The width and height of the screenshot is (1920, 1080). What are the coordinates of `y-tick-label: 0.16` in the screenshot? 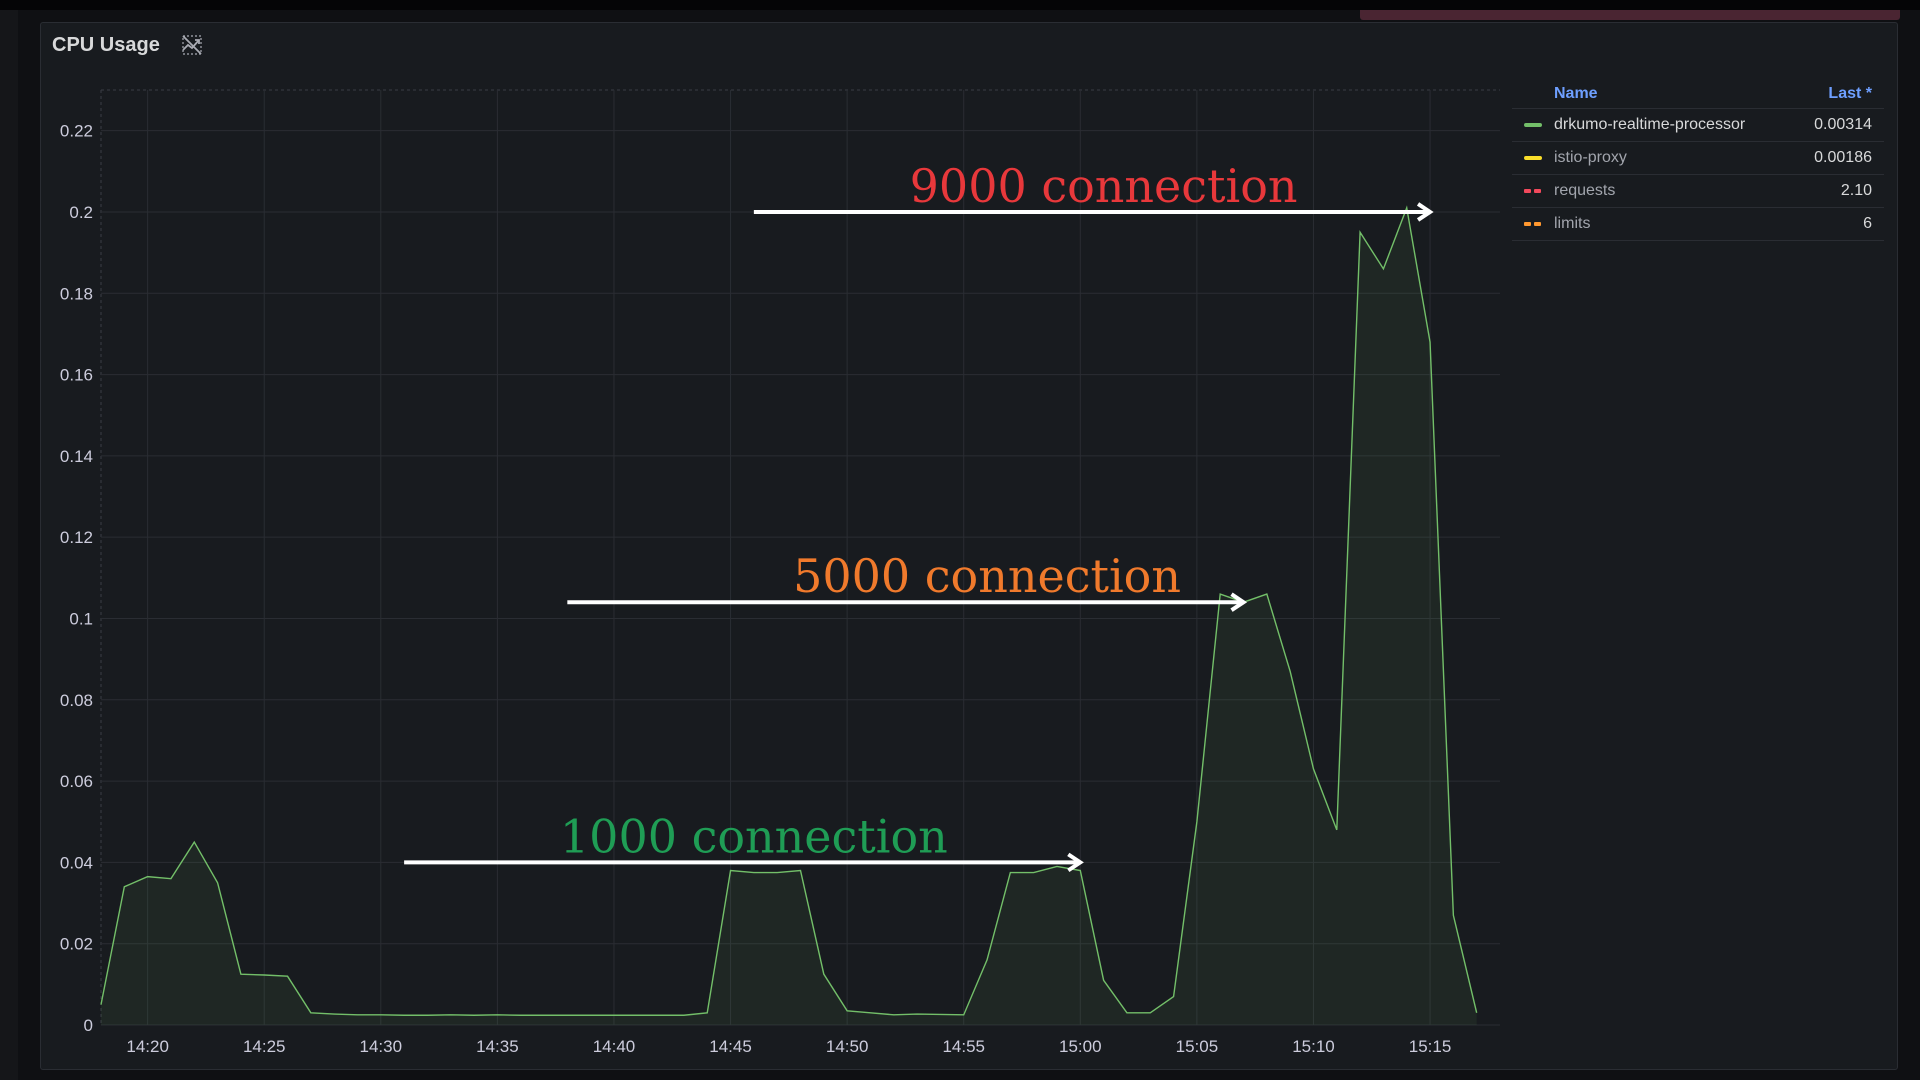 It's located at (76, 375).